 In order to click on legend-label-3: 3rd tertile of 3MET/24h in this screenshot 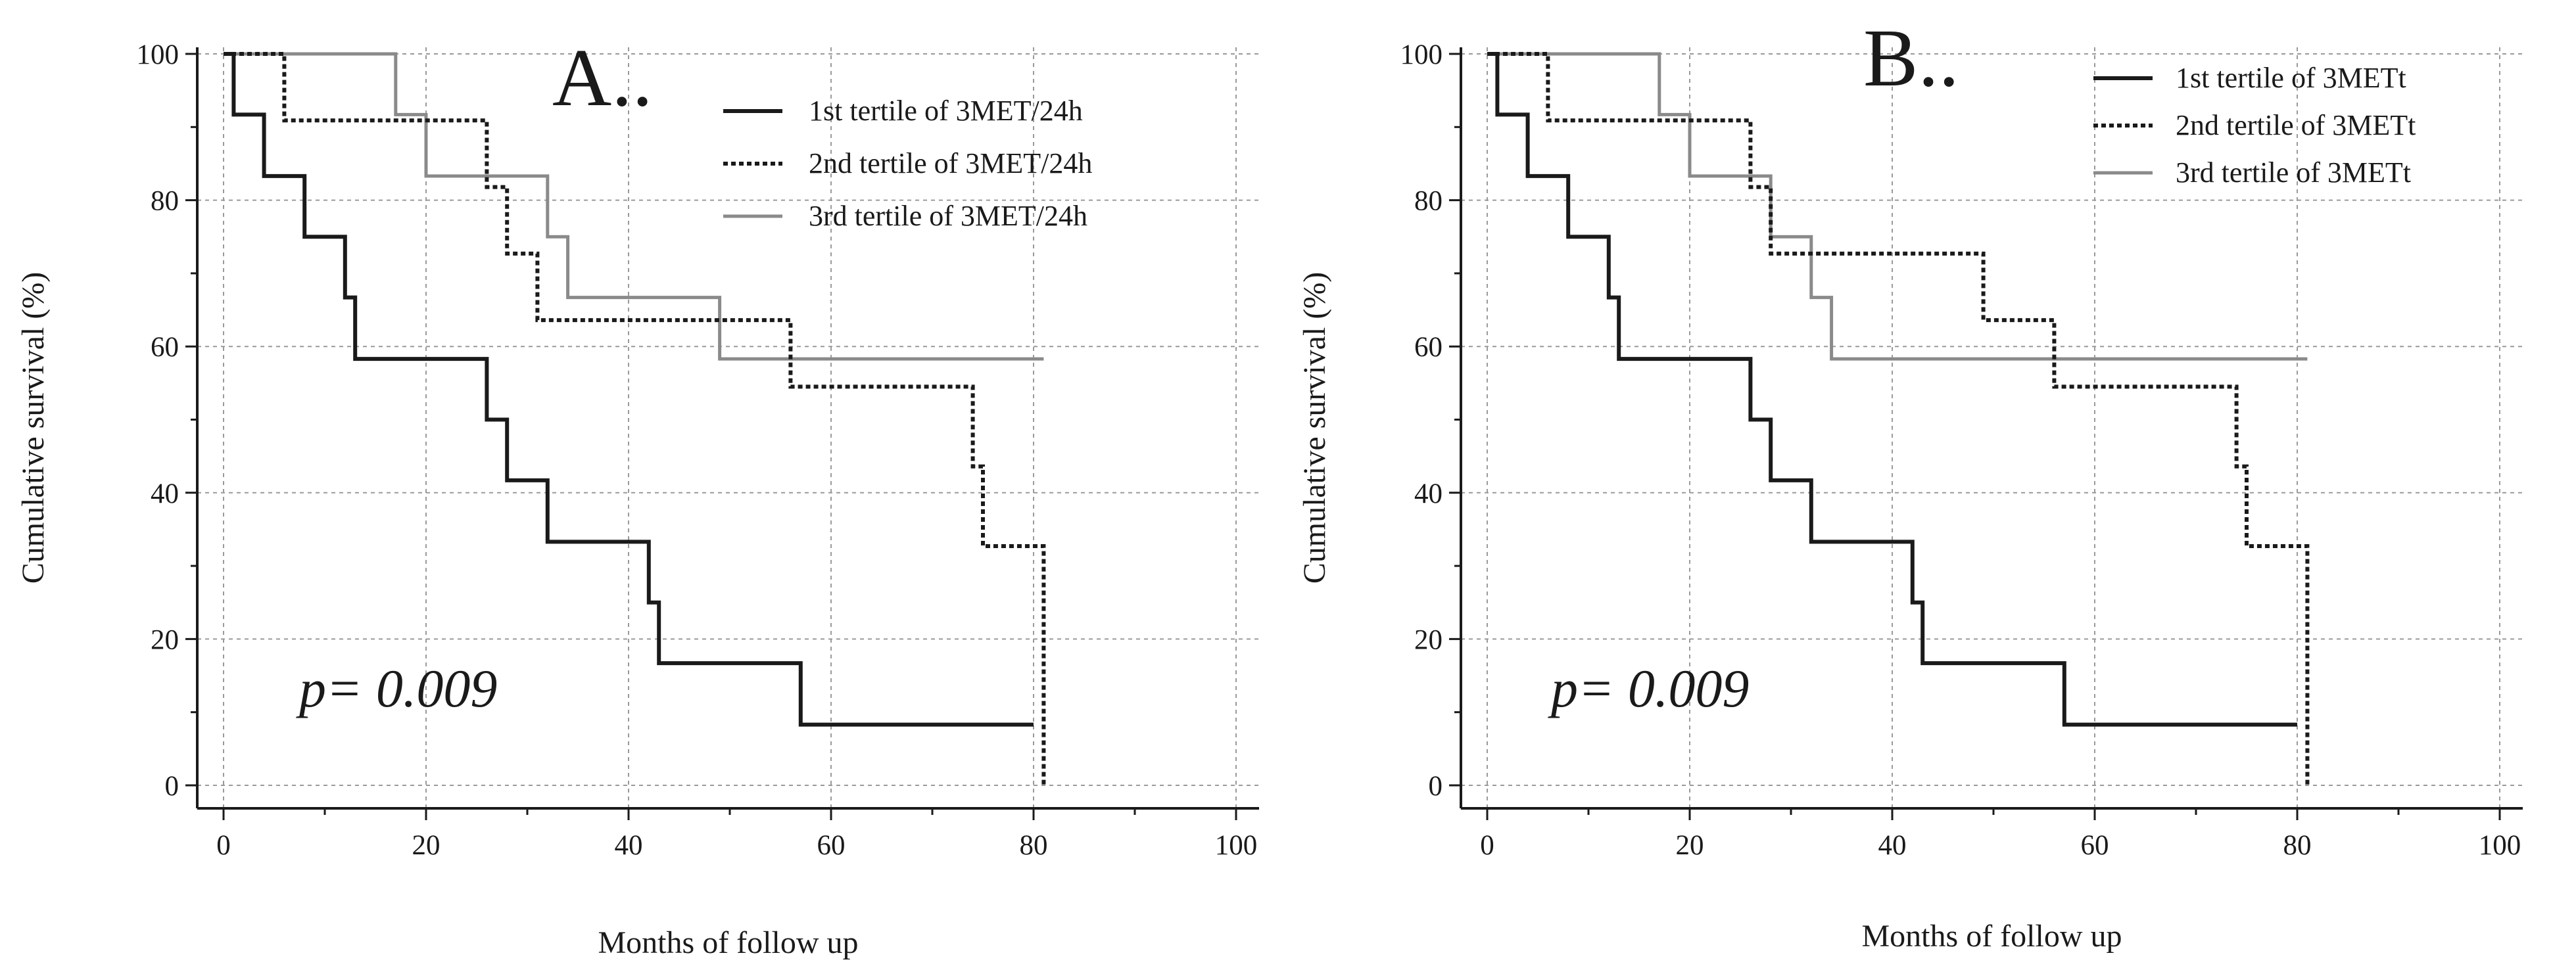, I will do `click(948, 216)`.